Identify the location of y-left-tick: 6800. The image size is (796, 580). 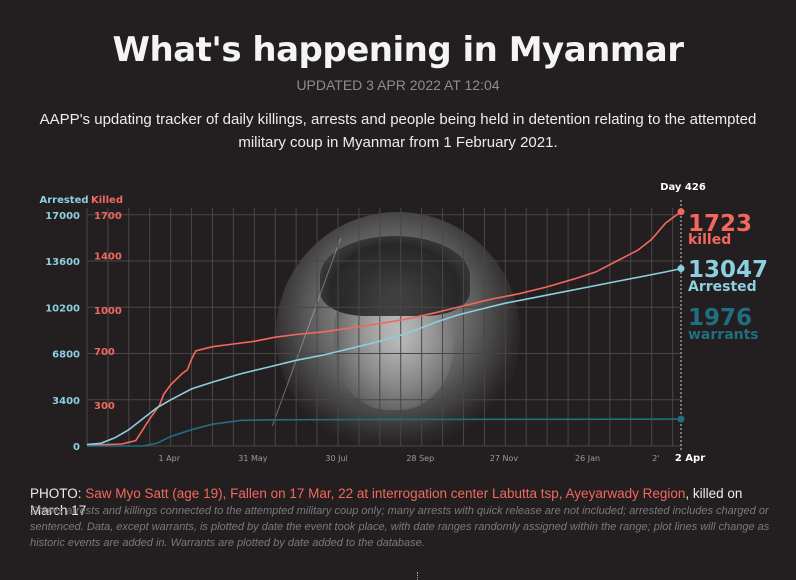
(66, 355).